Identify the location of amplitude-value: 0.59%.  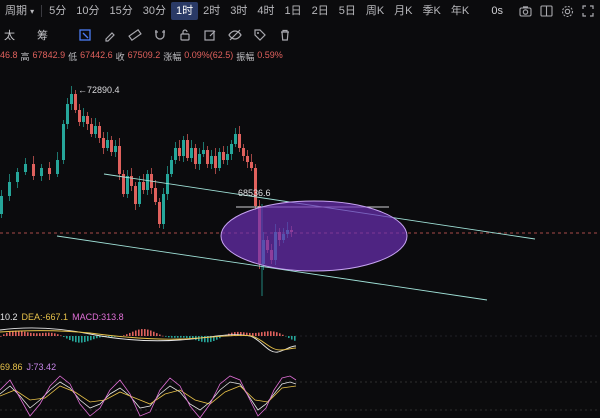
(270, 55).